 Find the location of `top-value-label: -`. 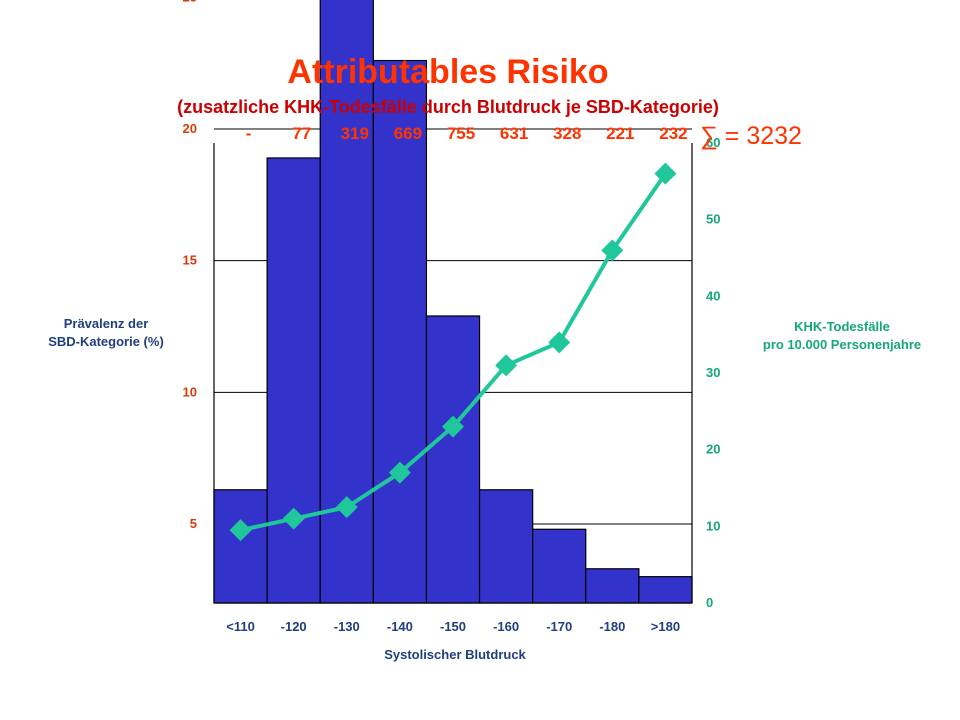

top-value-label: - is located at coordinates (249, 133).